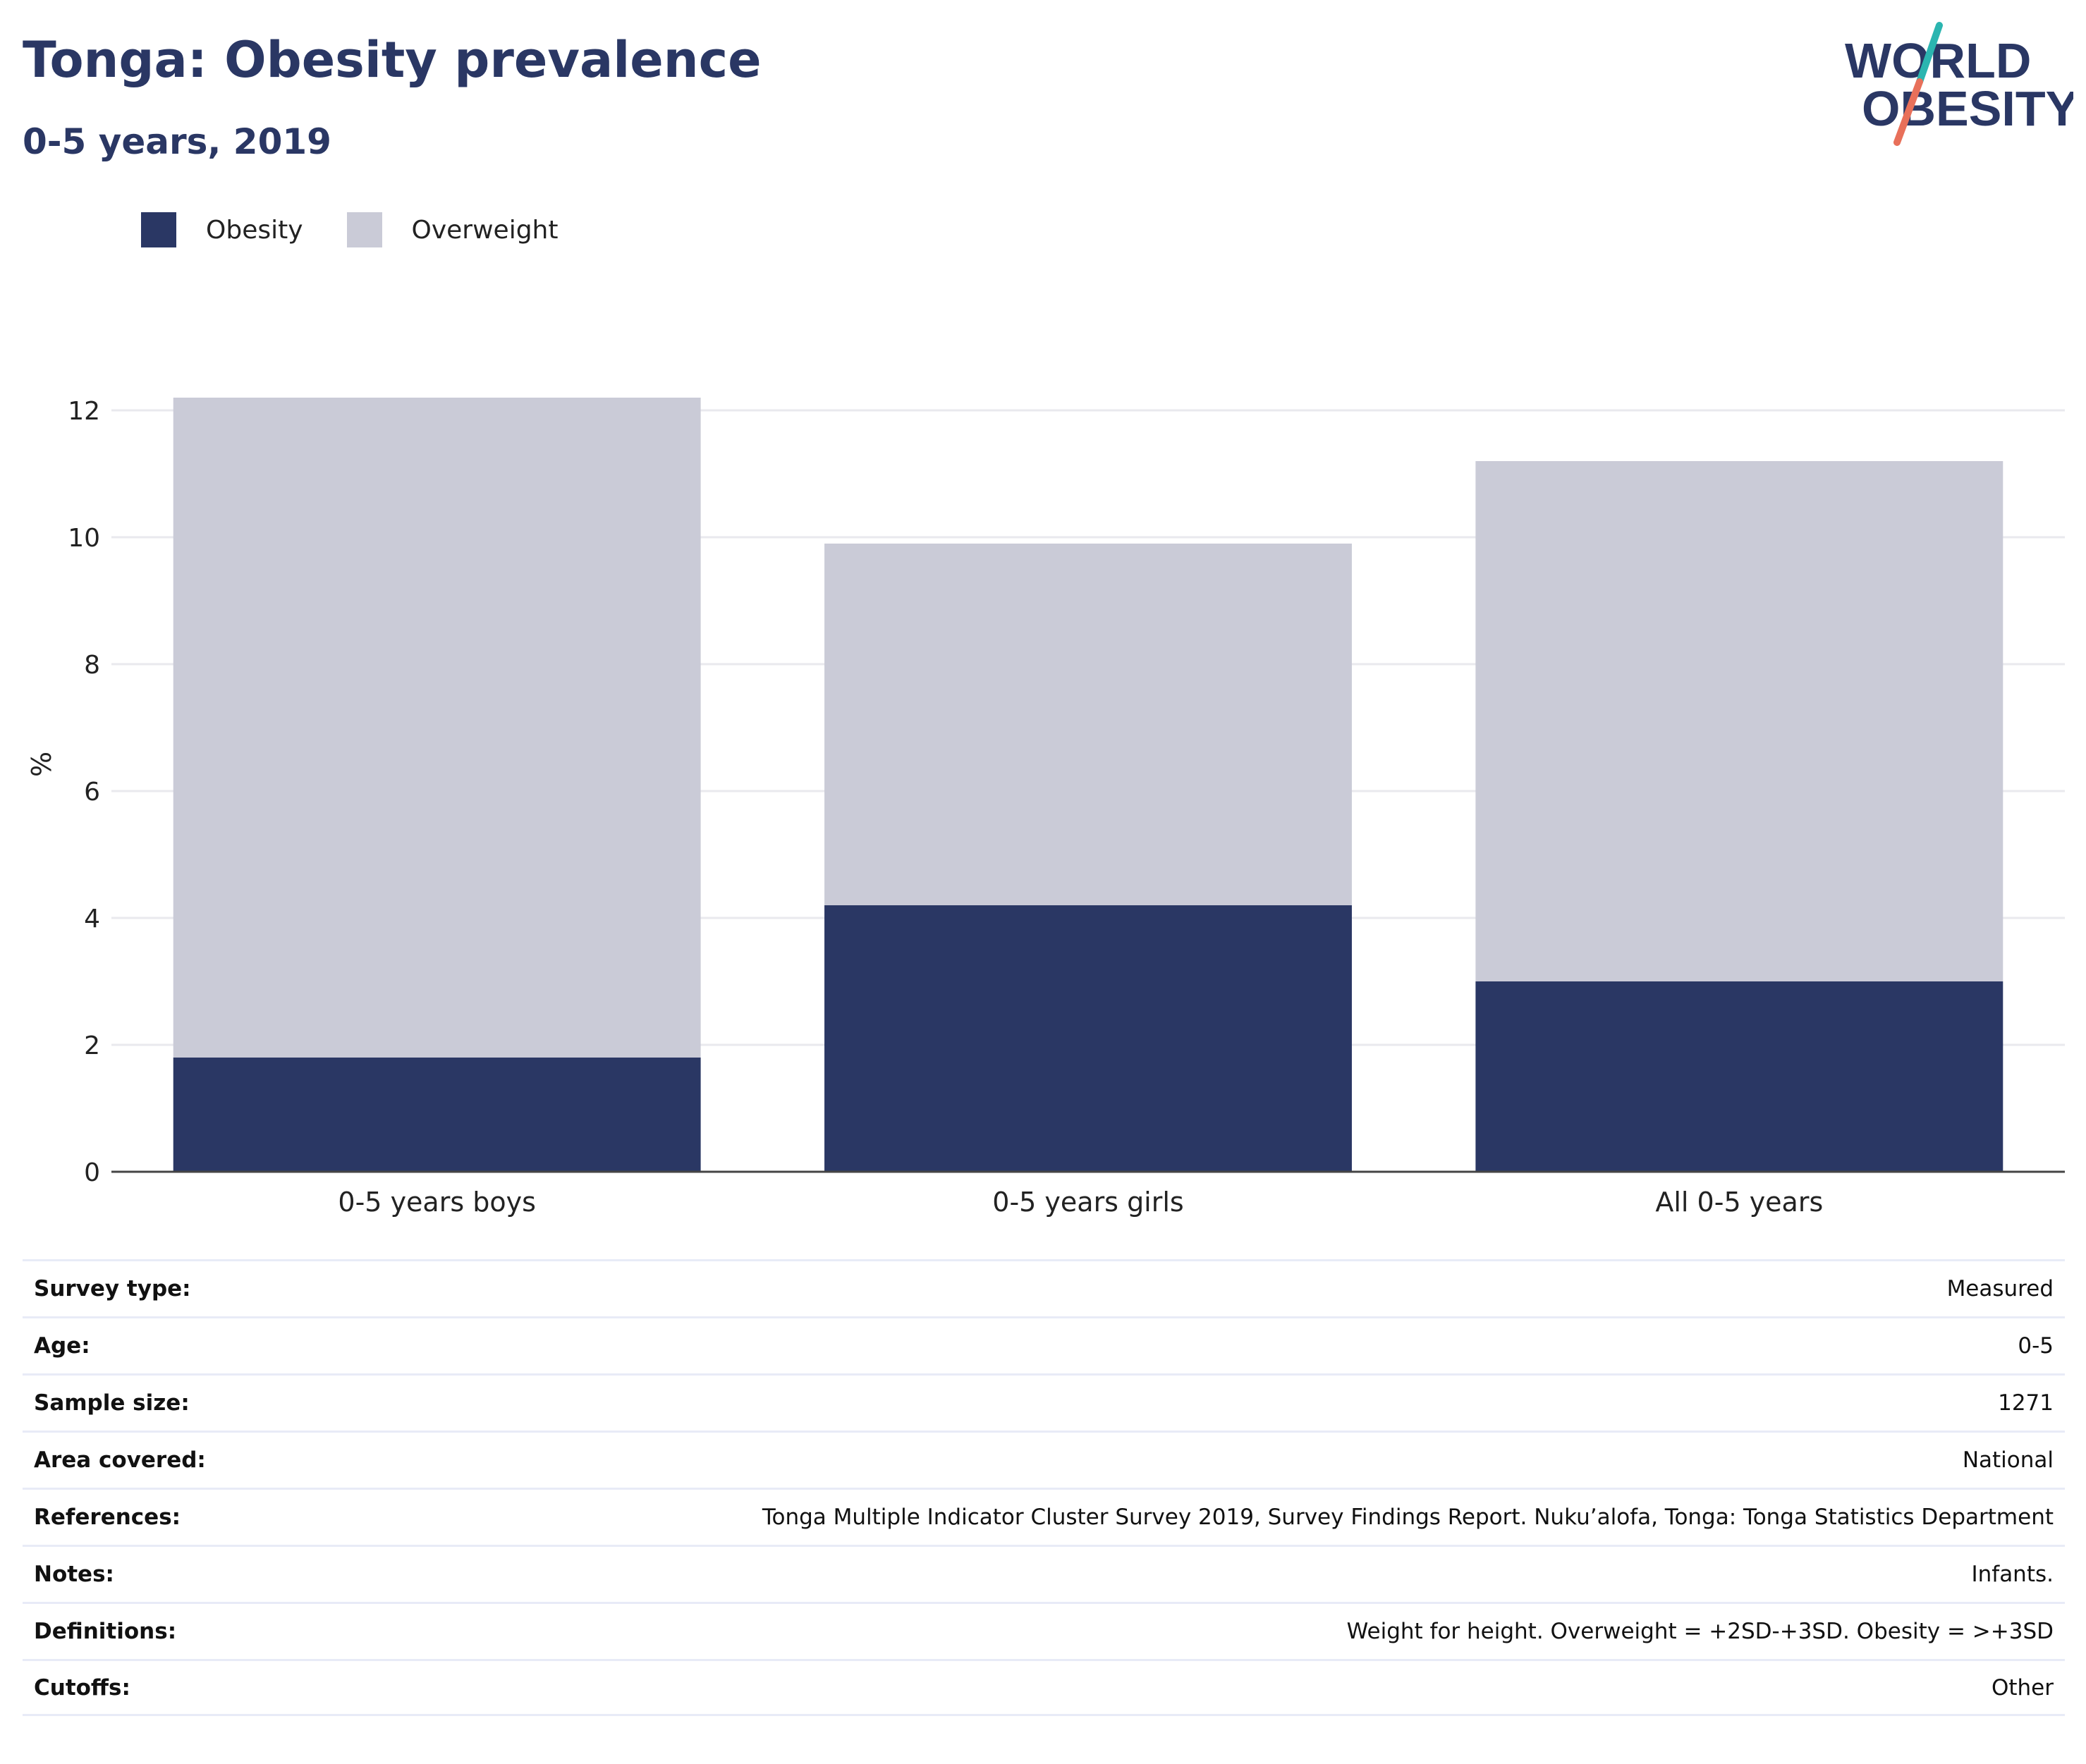 The height and width of the screenshot is (1764, 2086). I want to click on y-axis-ticks: 0 2 4 6 8 10 12, so click(84, 792).